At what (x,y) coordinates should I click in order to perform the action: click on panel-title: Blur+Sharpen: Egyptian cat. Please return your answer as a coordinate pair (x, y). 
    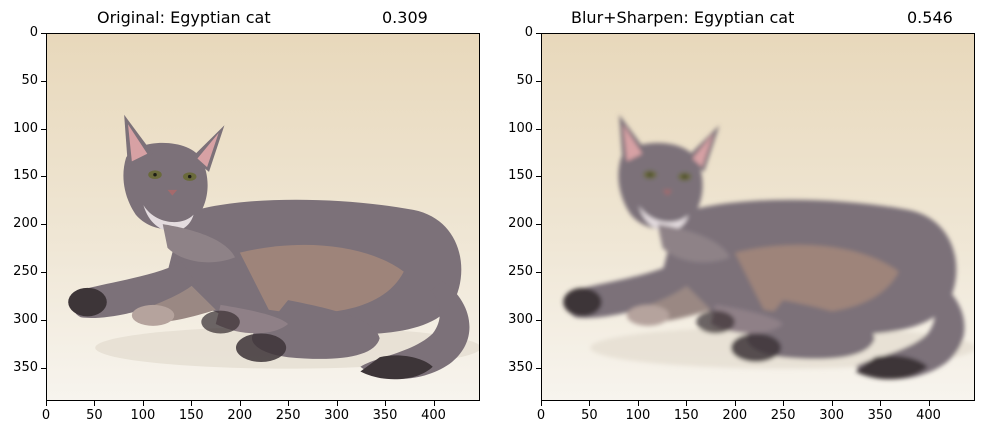
    Looking at the image, I should click on (683, 17).